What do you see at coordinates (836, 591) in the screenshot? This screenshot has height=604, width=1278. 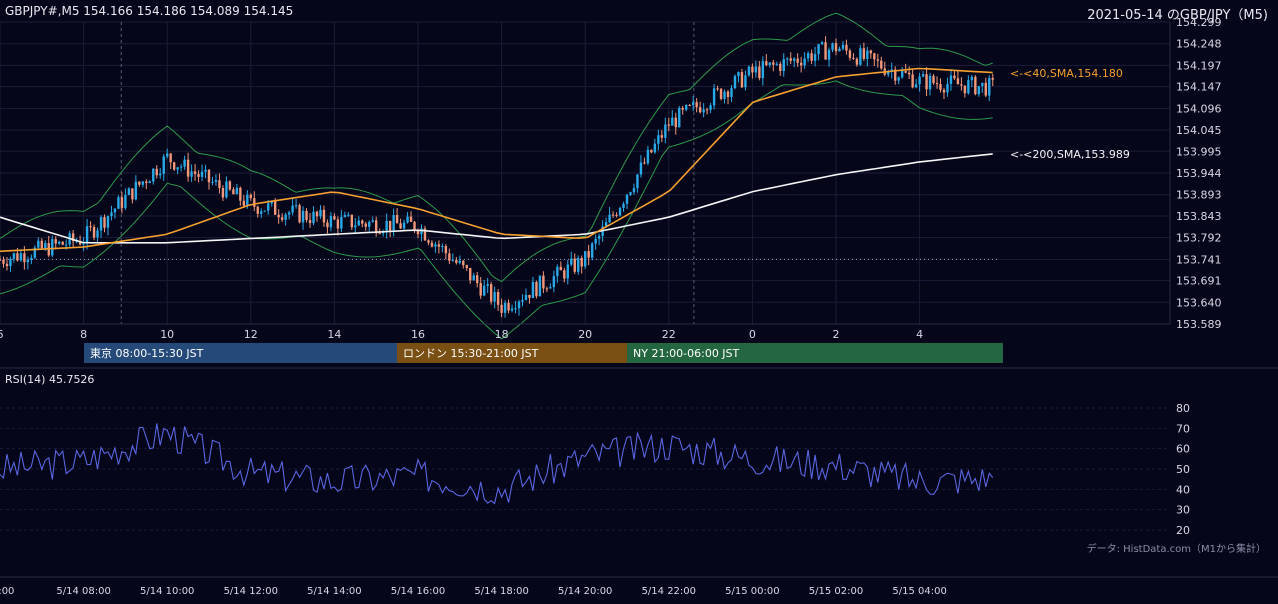 I see `time-tick-label: 5/15 02:00` at bounding box center [836, 591].